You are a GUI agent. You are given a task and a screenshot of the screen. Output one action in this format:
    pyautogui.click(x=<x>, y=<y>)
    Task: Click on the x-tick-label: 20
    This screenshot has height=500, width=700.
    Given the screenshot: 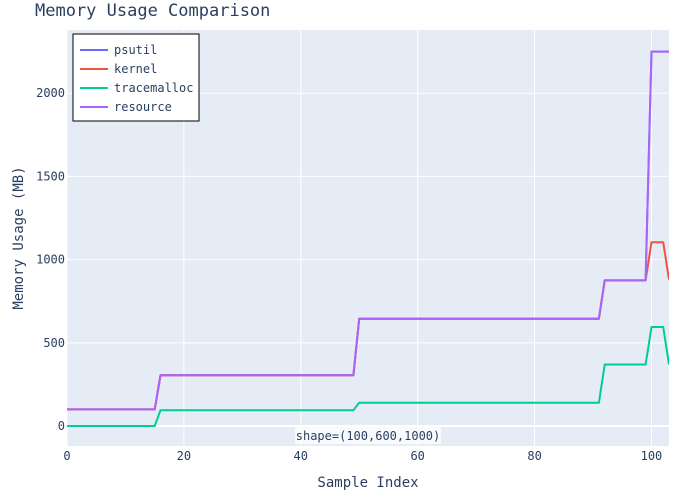 What is the action you would take?
    pyautogui.click(x=184, y=456)
    